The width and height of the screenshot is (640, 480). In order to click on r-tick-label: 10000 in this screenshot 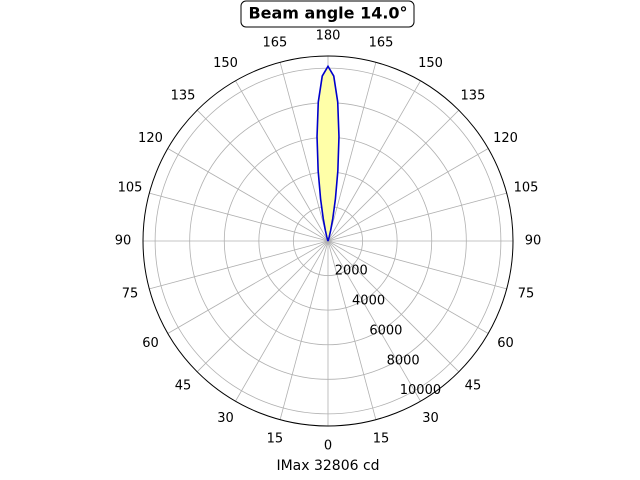, I will do `click(420, 390)`.